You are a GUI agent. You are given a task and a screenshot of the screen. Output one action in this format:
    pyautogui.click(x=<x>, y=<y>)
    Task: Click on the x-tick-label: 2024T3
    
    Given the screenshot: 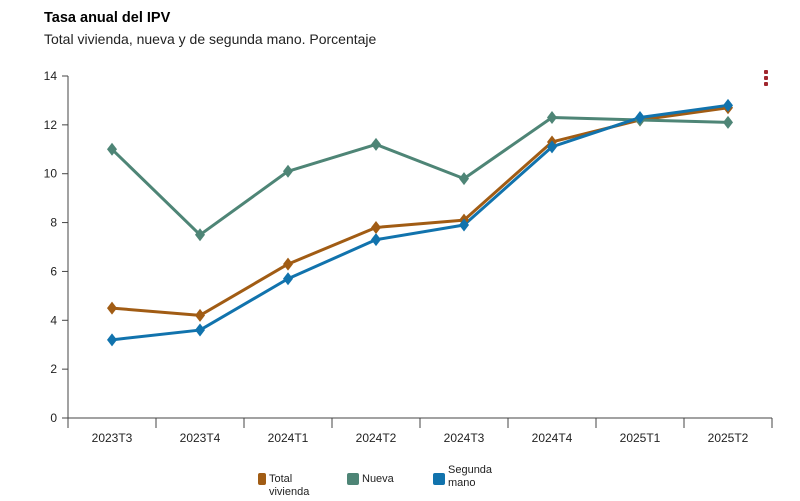 What is the action you would take?
    pyautogui.click(x=464, y=438)
    